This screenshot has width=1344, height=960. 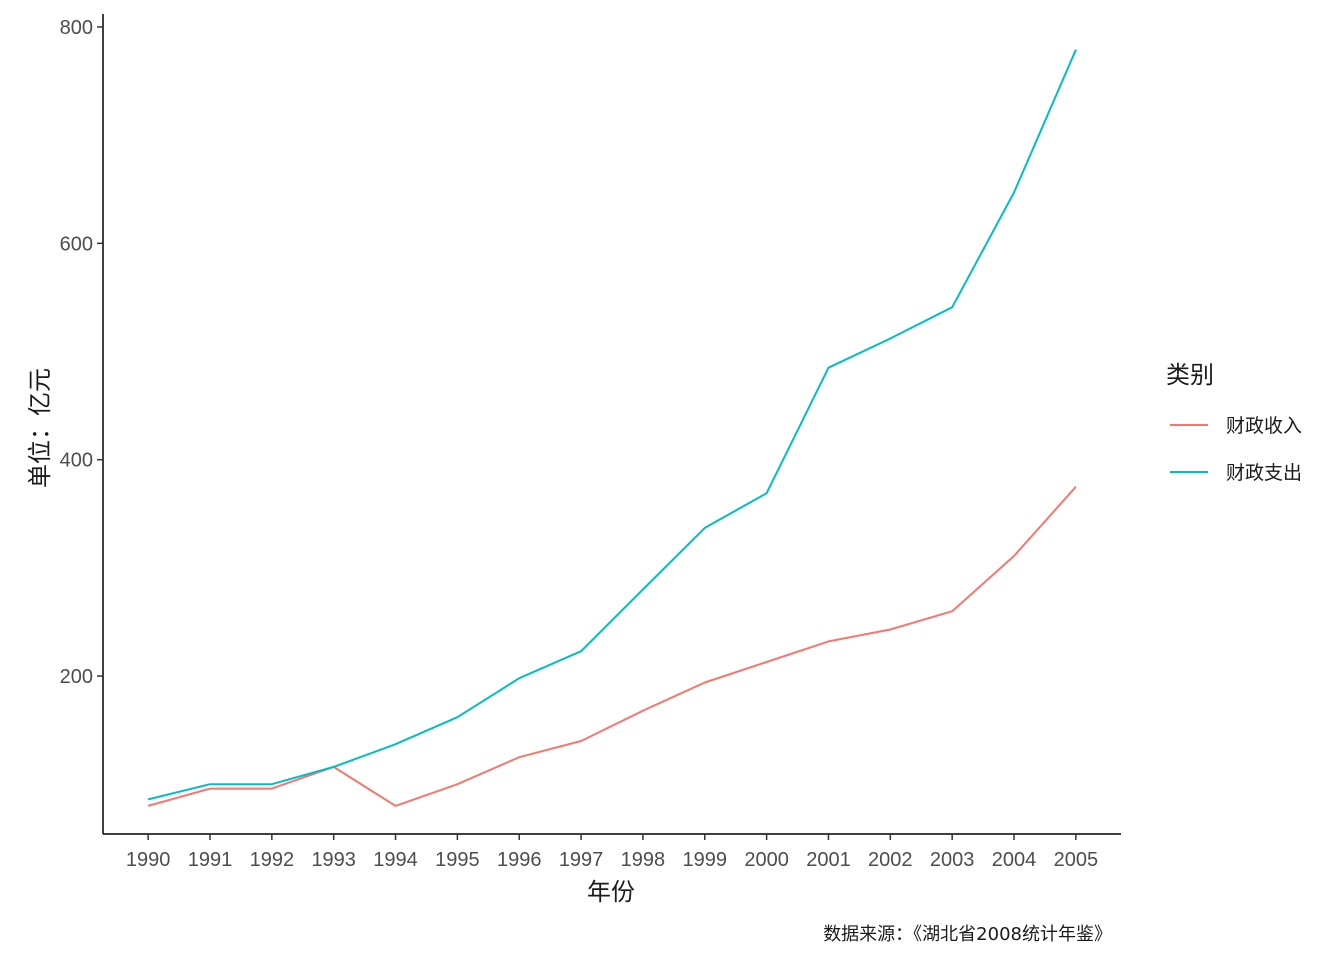 What do you see at coordinates (1264, 426) in the screenshot?
I see `legend-label-1: 财政收入` at bounding box center [1264, 426].